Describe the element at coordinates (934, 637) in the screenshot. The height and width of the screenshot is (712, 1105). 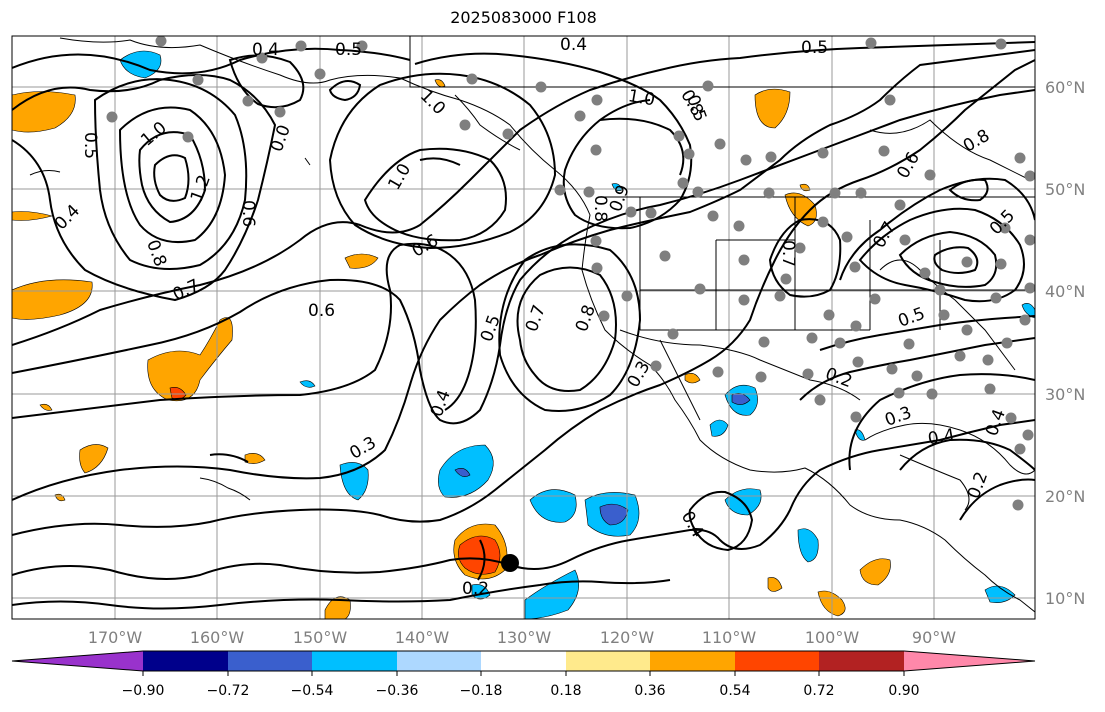
I see `lon-label-90w: 90°W` at that location.